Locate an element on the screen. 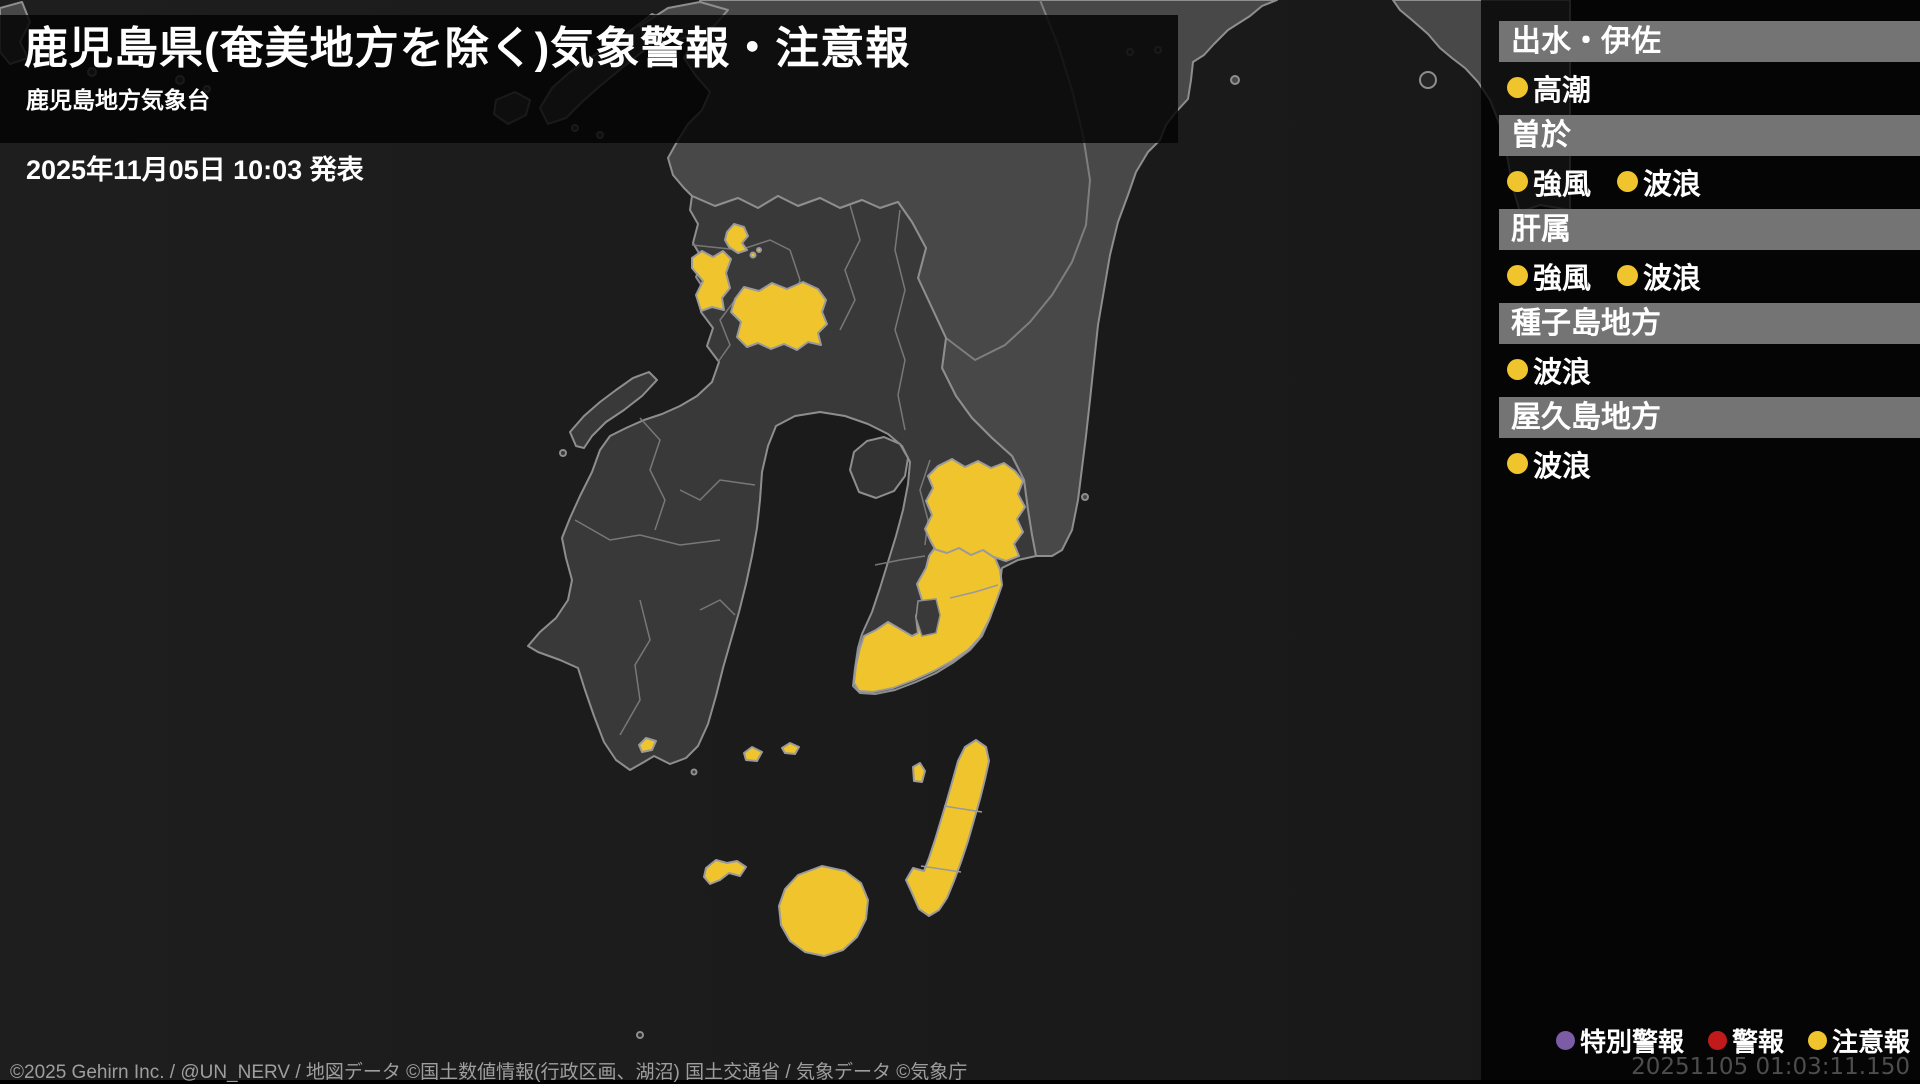 The width and height of the screenshot is (1920, 1084). render-timestamp: 20251105 01:03:11.150 is located at coordinates (1770, 1067).